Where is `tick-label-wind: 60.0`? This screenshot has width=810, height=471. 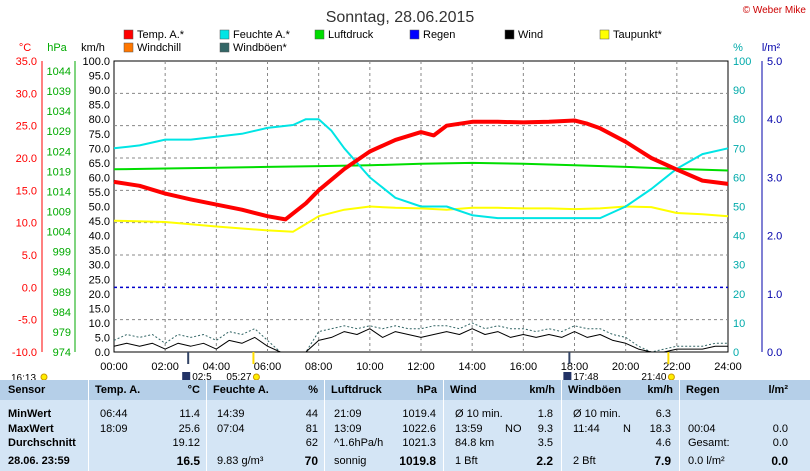 tick-label-wind: 60.0 is located at coordinates (99, 178).